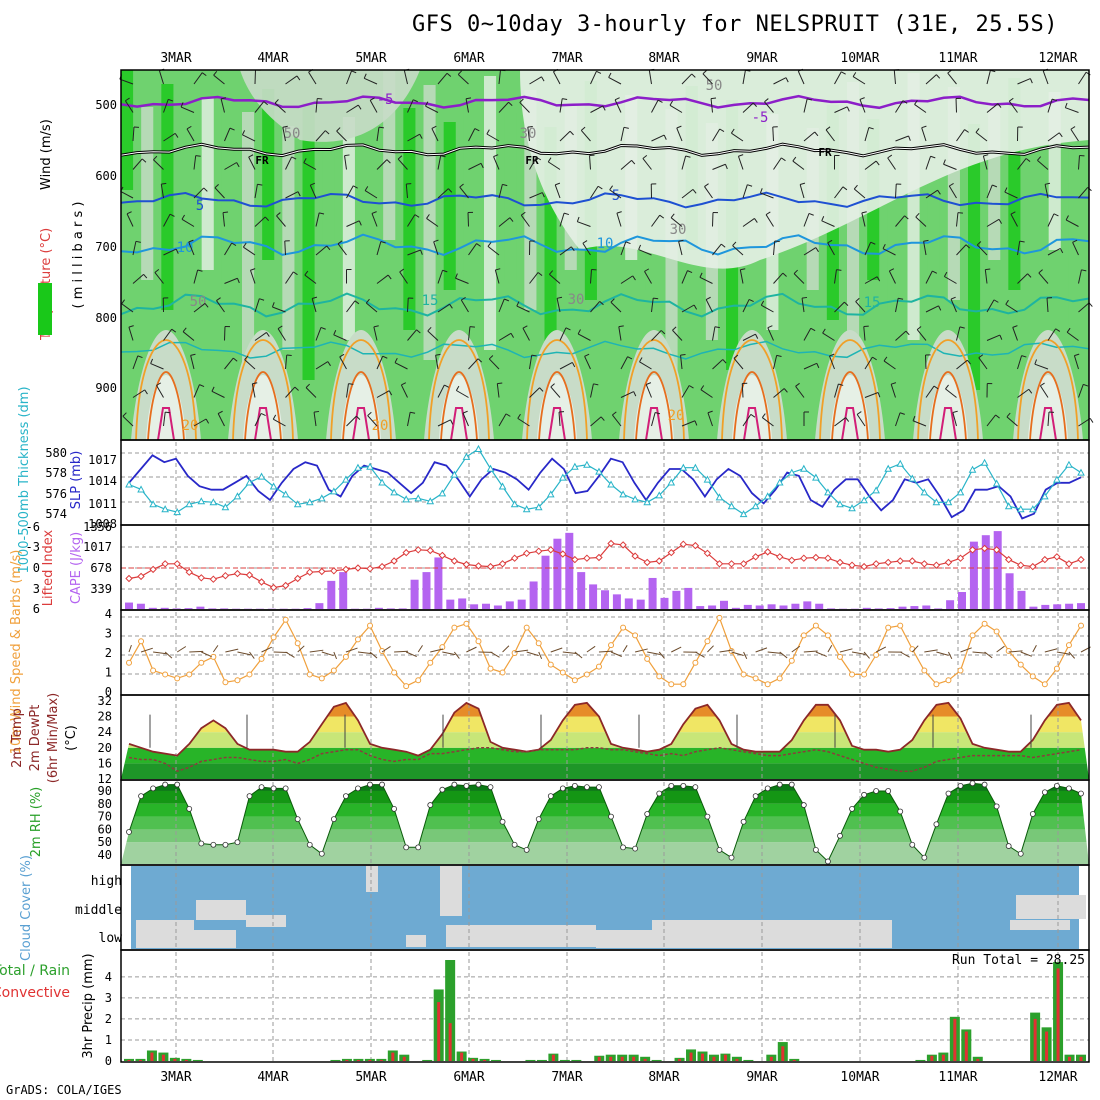  I want to click on day-label-top: 4MAR, so click(272, 58).